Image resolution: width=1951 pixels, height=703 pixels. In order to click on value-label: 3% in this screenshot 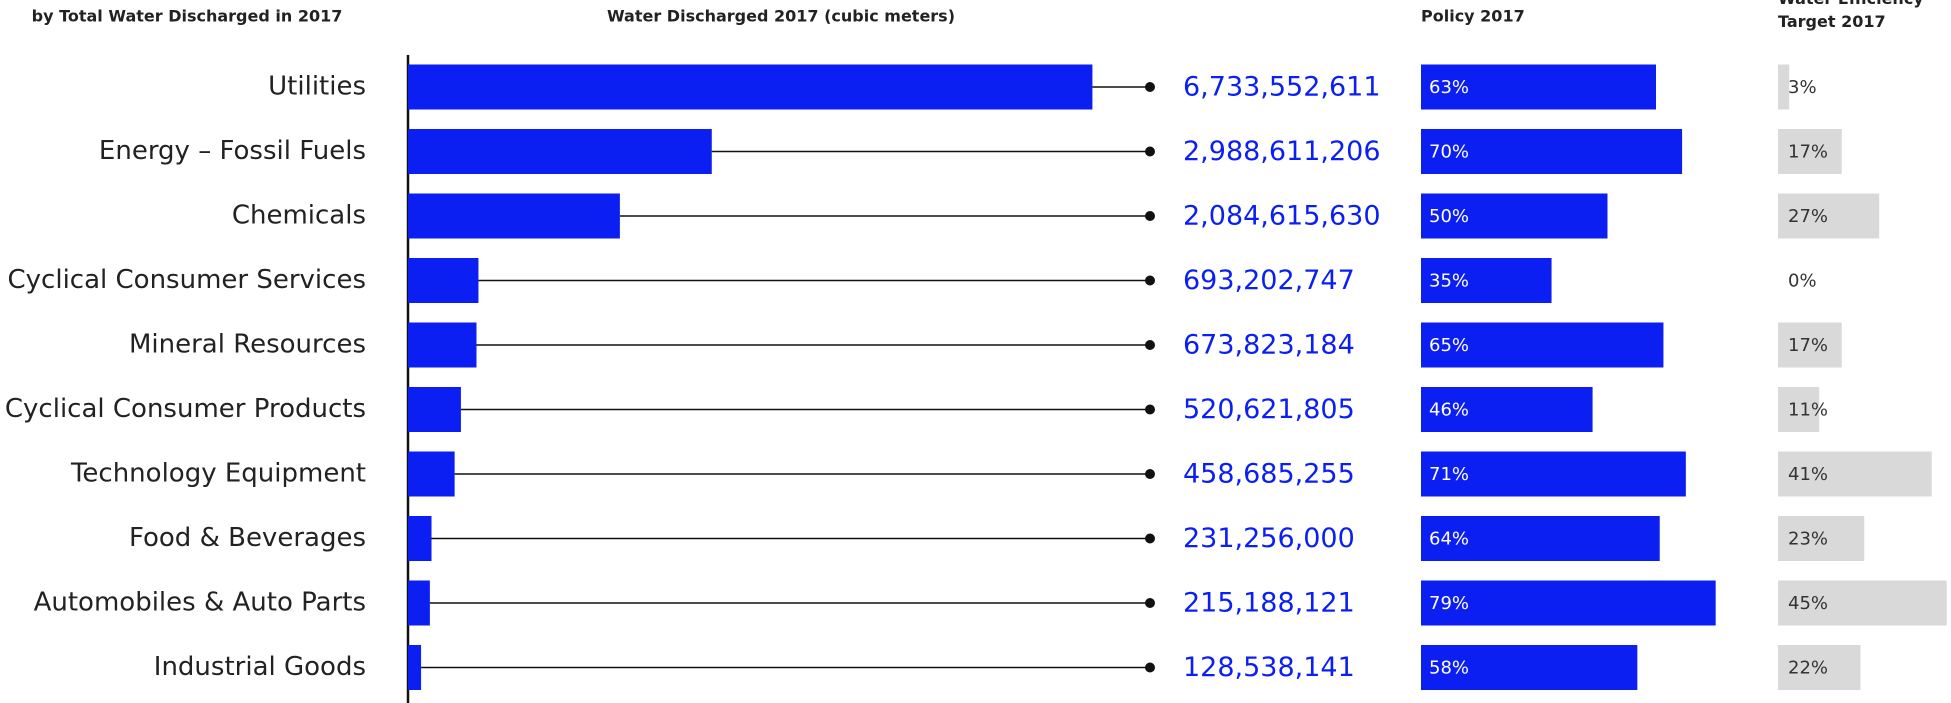, I will do `click(1802, 87)`.